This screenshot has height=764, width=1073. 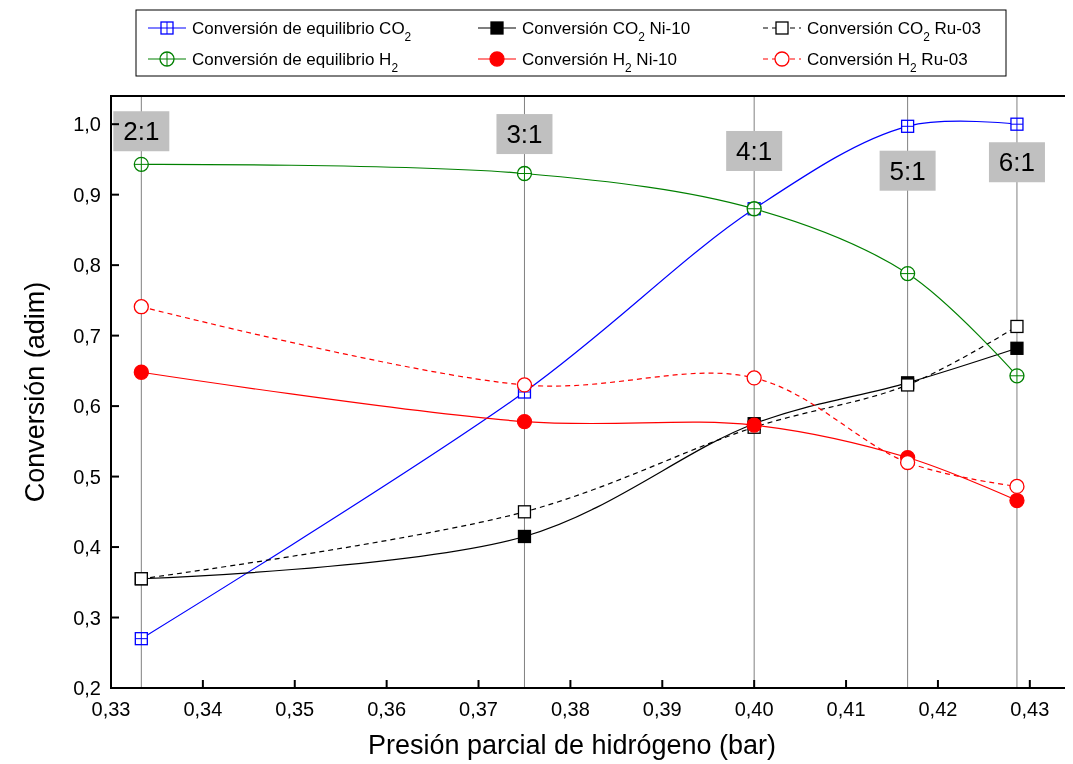 I want to click on y-tick-label: 0,8, so click(x=87, y=265).